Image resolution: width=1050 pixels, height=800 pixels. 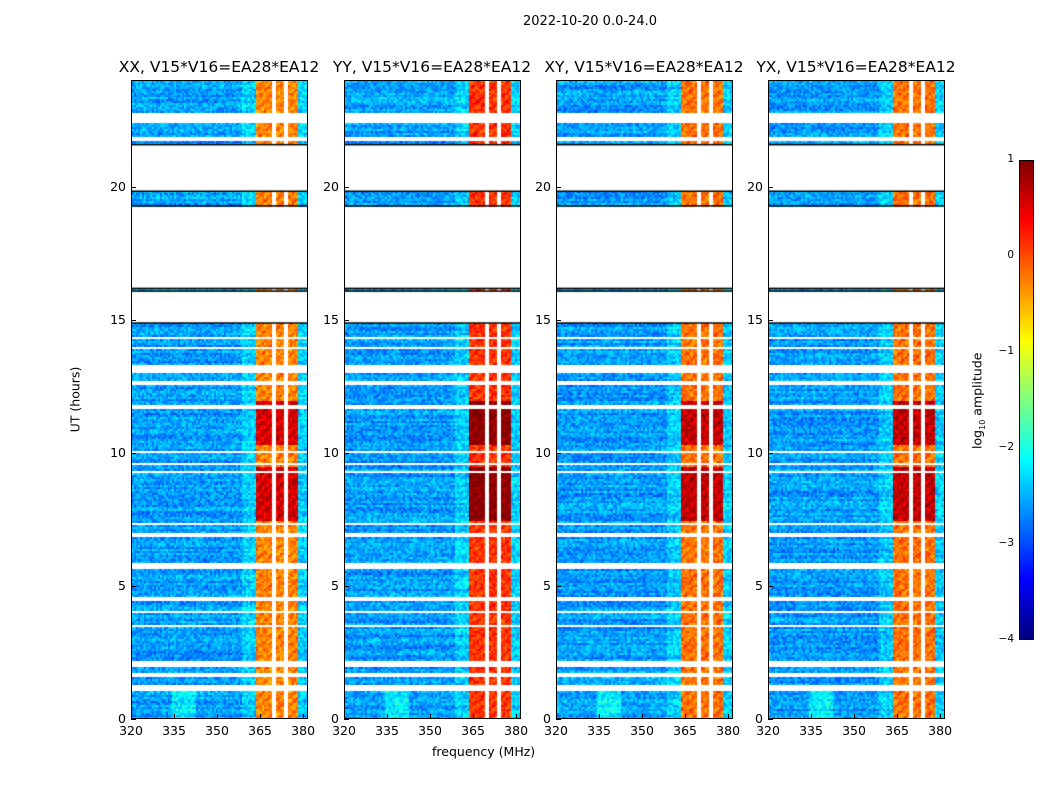 What do you see at coordinates (219, 67) in the screenshot?
I see `panel-title: XX, V15*V16=EA28*EA12` at bounding box center [219, 67].